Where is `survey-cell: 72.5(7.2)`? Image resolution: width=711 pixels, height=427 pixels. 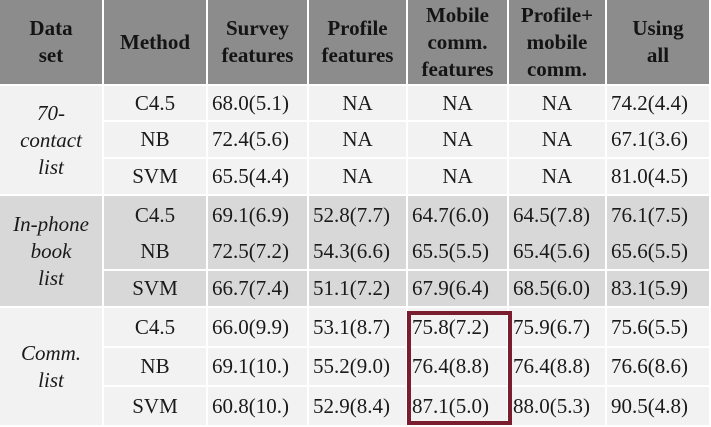
survey-cell: 72.5(7.2) is located at coordinates (258, 252).